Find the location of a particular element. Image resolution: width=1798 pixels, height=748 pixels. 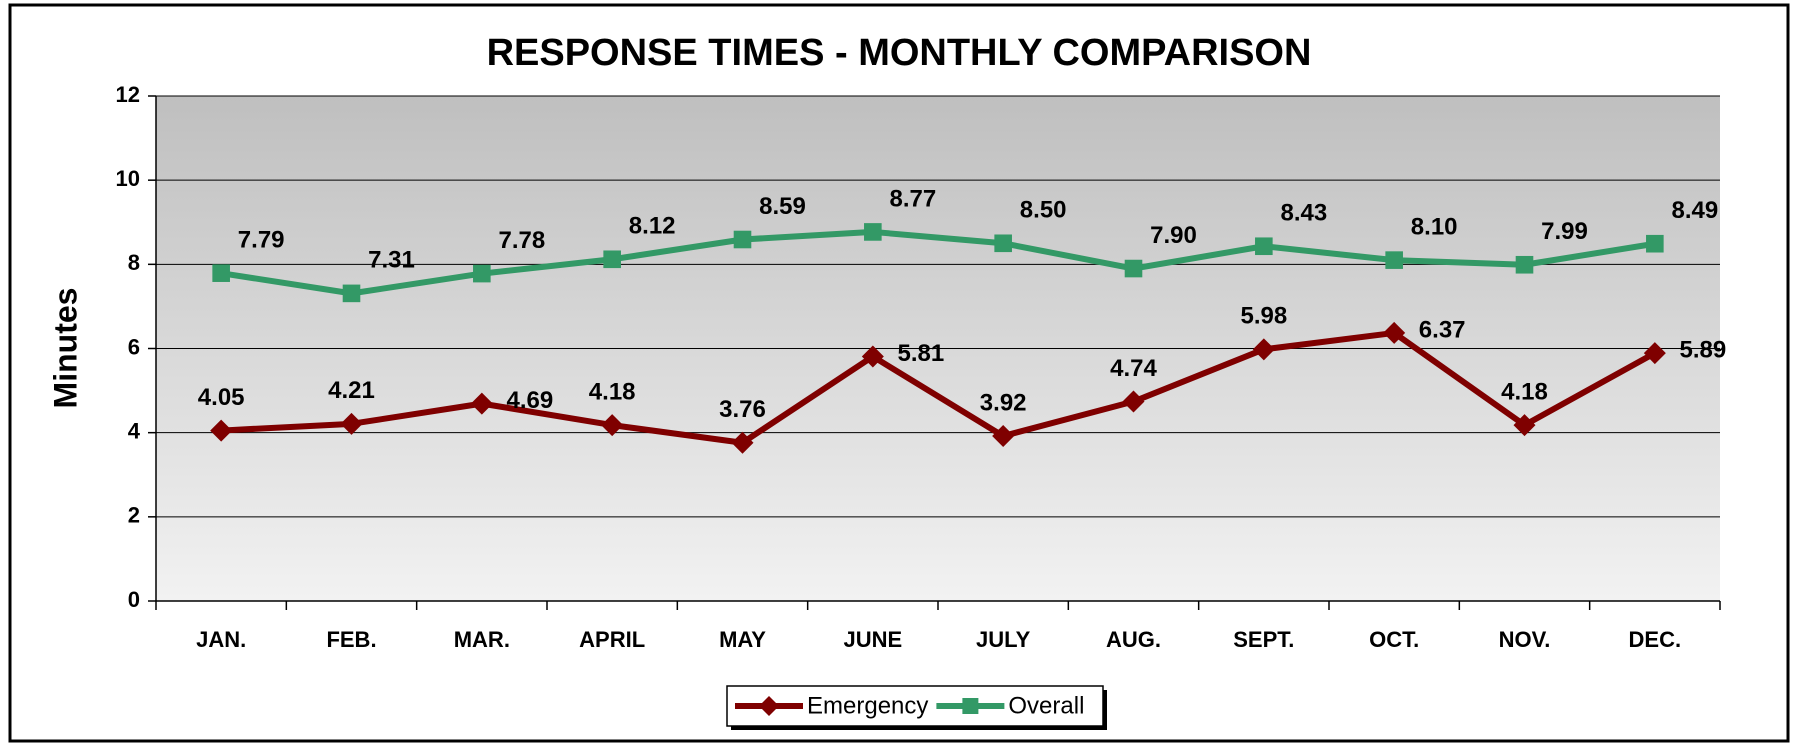

data-label: 7.79 is located at coordinates (261, 240).